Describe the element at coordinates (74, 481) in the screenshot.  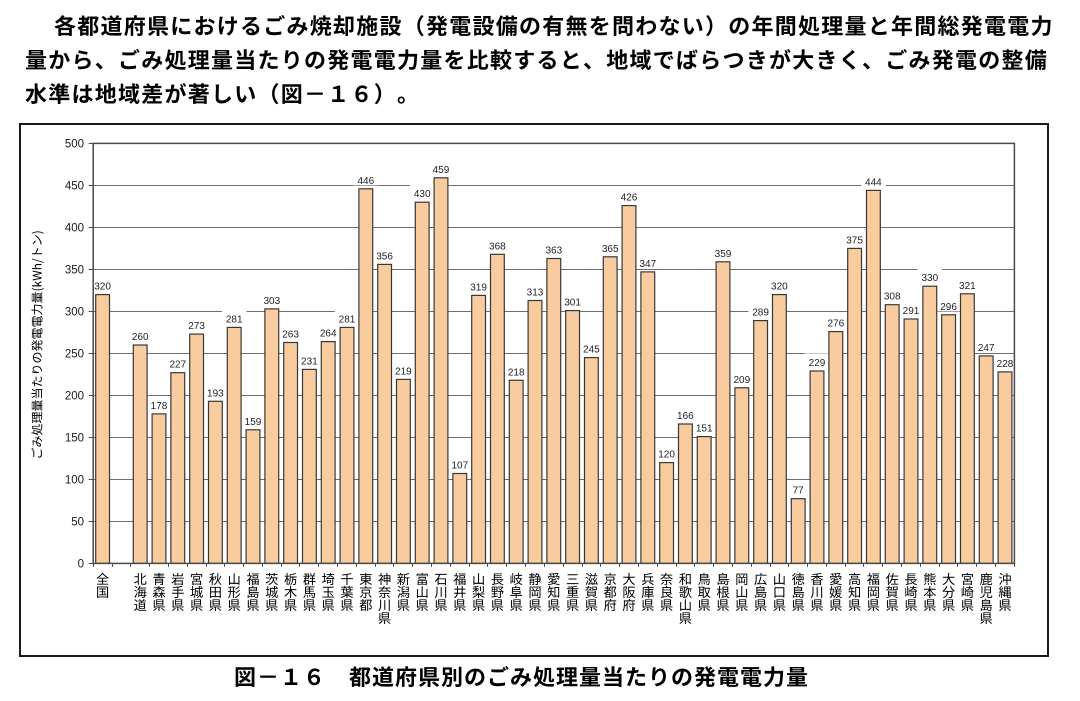
I see `svg-text: 100` at that location.